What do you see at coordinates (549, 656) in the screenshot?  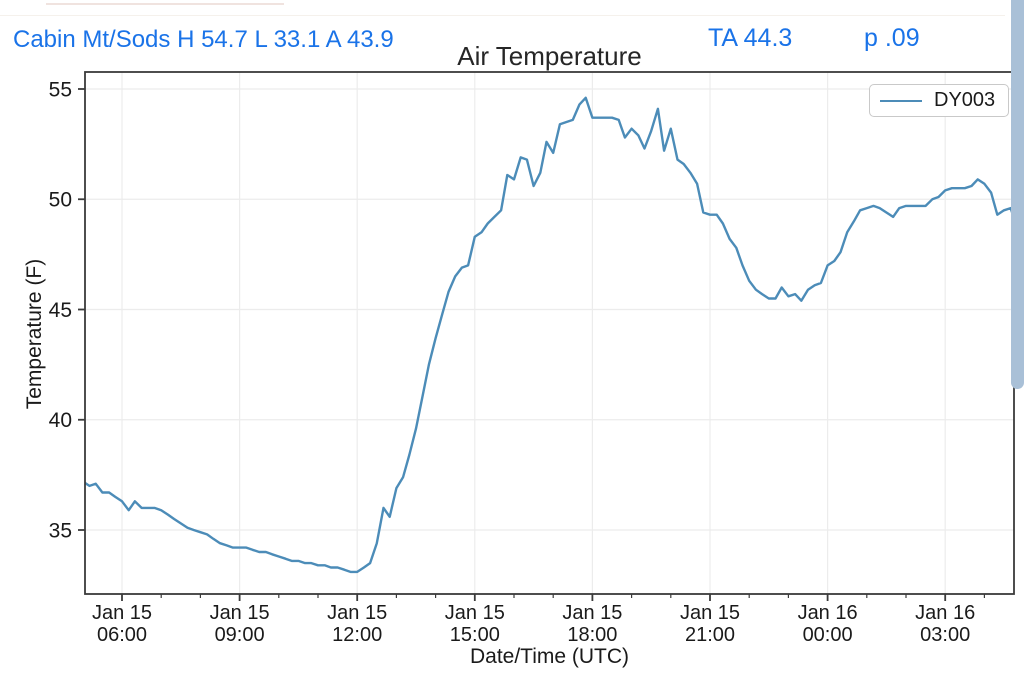 I see `x-axis-title: Date/Time (UTC)` at bounding box center [549, 656].